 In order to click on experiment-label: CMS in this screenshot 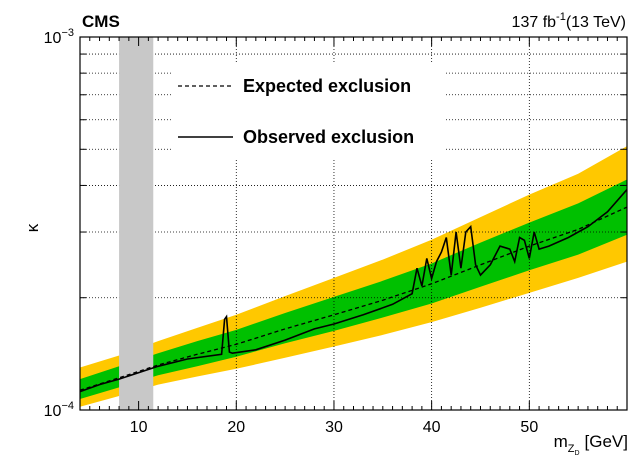, I will do `click(101, 21)`.